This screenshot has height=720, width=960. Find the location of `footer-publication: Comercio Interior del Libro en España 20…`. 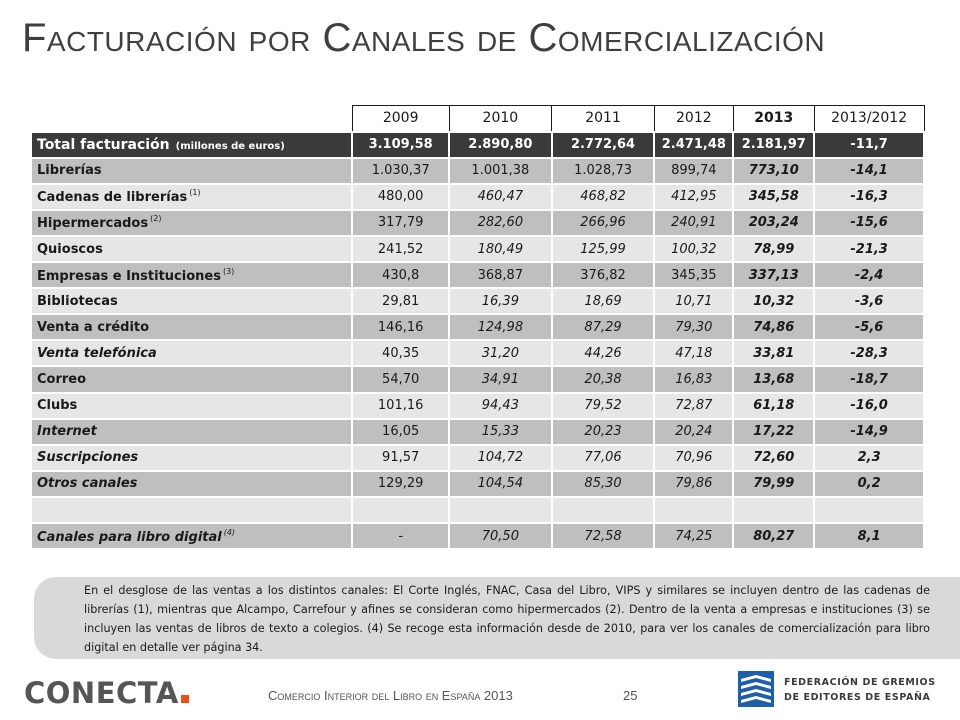

footer-publication: Comercio Interior del Libro en España 20… is located at coordinates (390, 695).